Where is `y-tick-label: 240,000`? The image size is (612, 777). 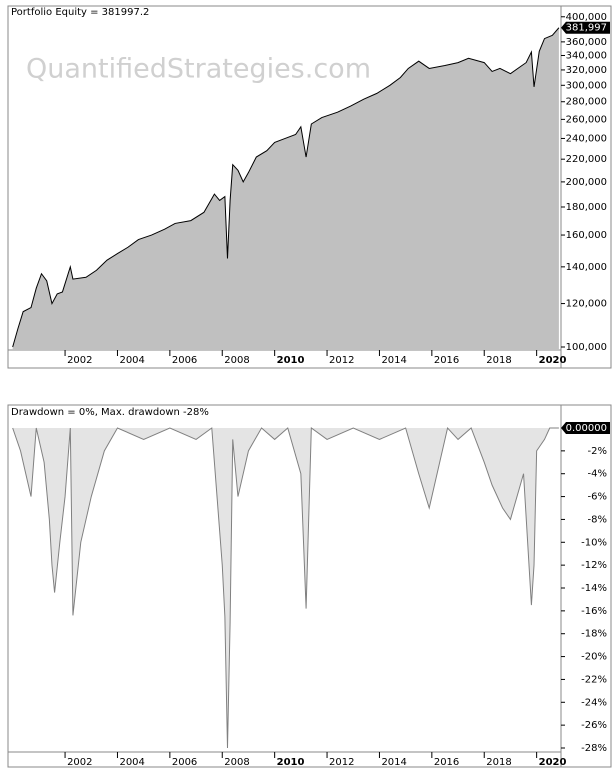 y-tick-label: 240,000 is located at coordinates (586, 138).